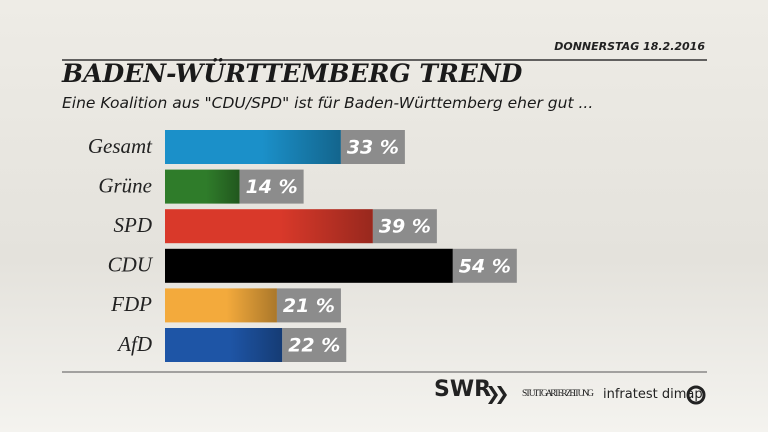 The height and width of the screenshot is (432, 768). I want to click on value-label: 33 %, so click(373, 148).